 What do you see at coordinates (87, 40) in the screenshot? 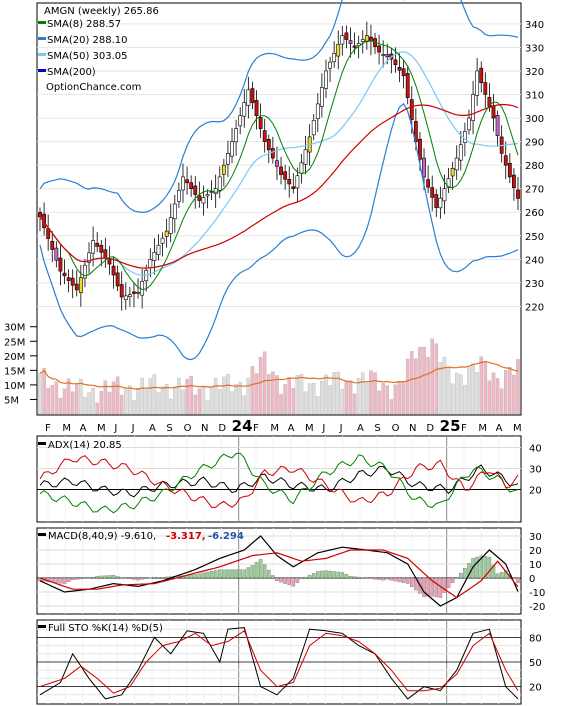
I see `legend-sma20: SMA(20) 288.10` at bounding box center [87, 40].